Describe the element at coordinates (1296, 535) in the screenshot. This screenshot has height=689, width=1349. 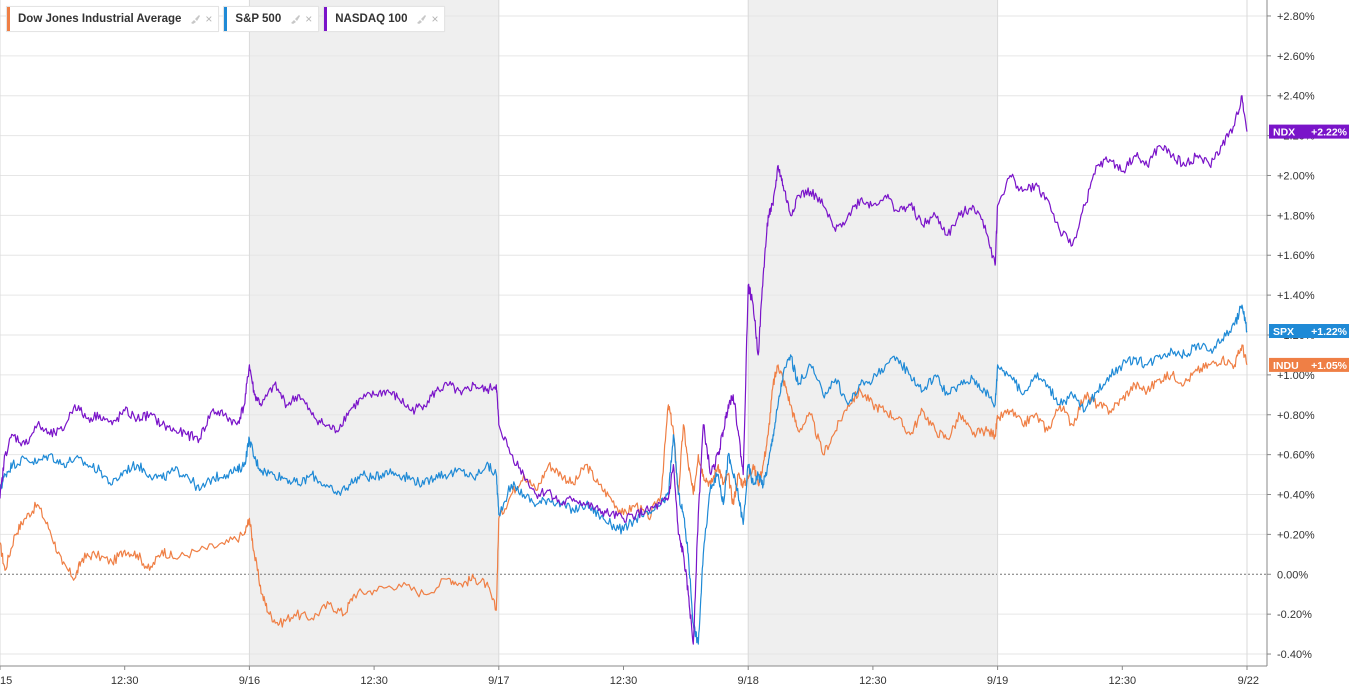
I see `y-tick-label: +0.20%` at that location.